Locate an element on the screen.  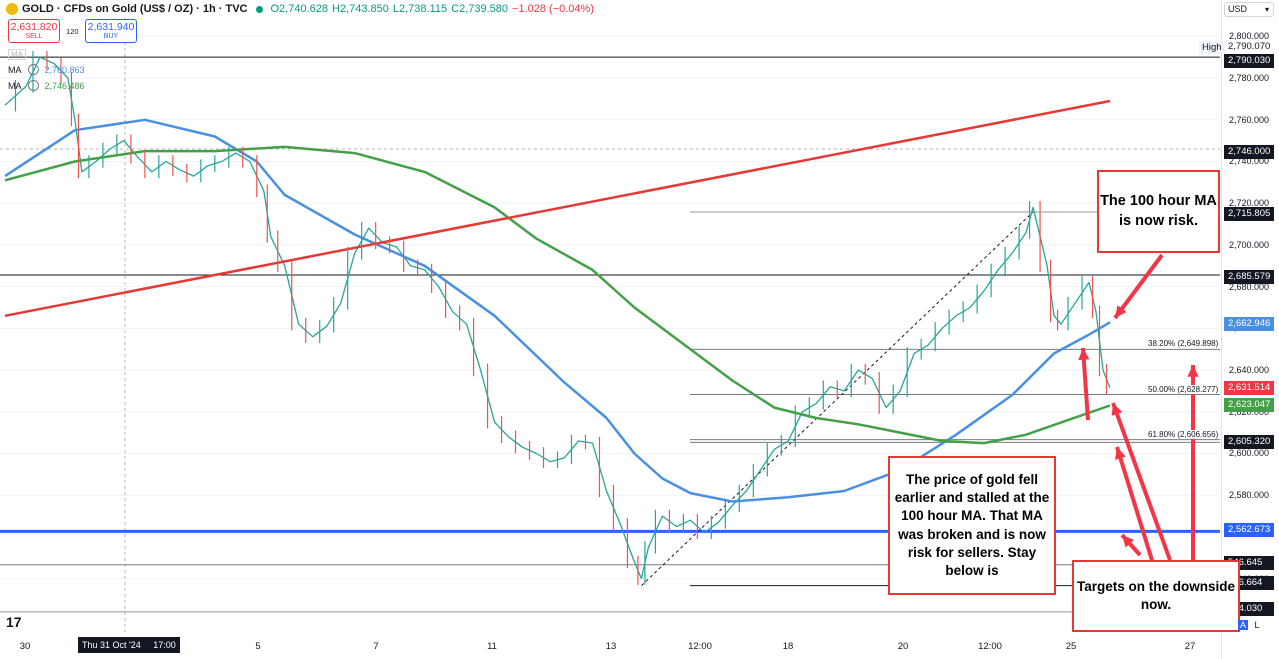
fib-label: 38.20% (2,649.898) is located at coordinates (1183, 344).